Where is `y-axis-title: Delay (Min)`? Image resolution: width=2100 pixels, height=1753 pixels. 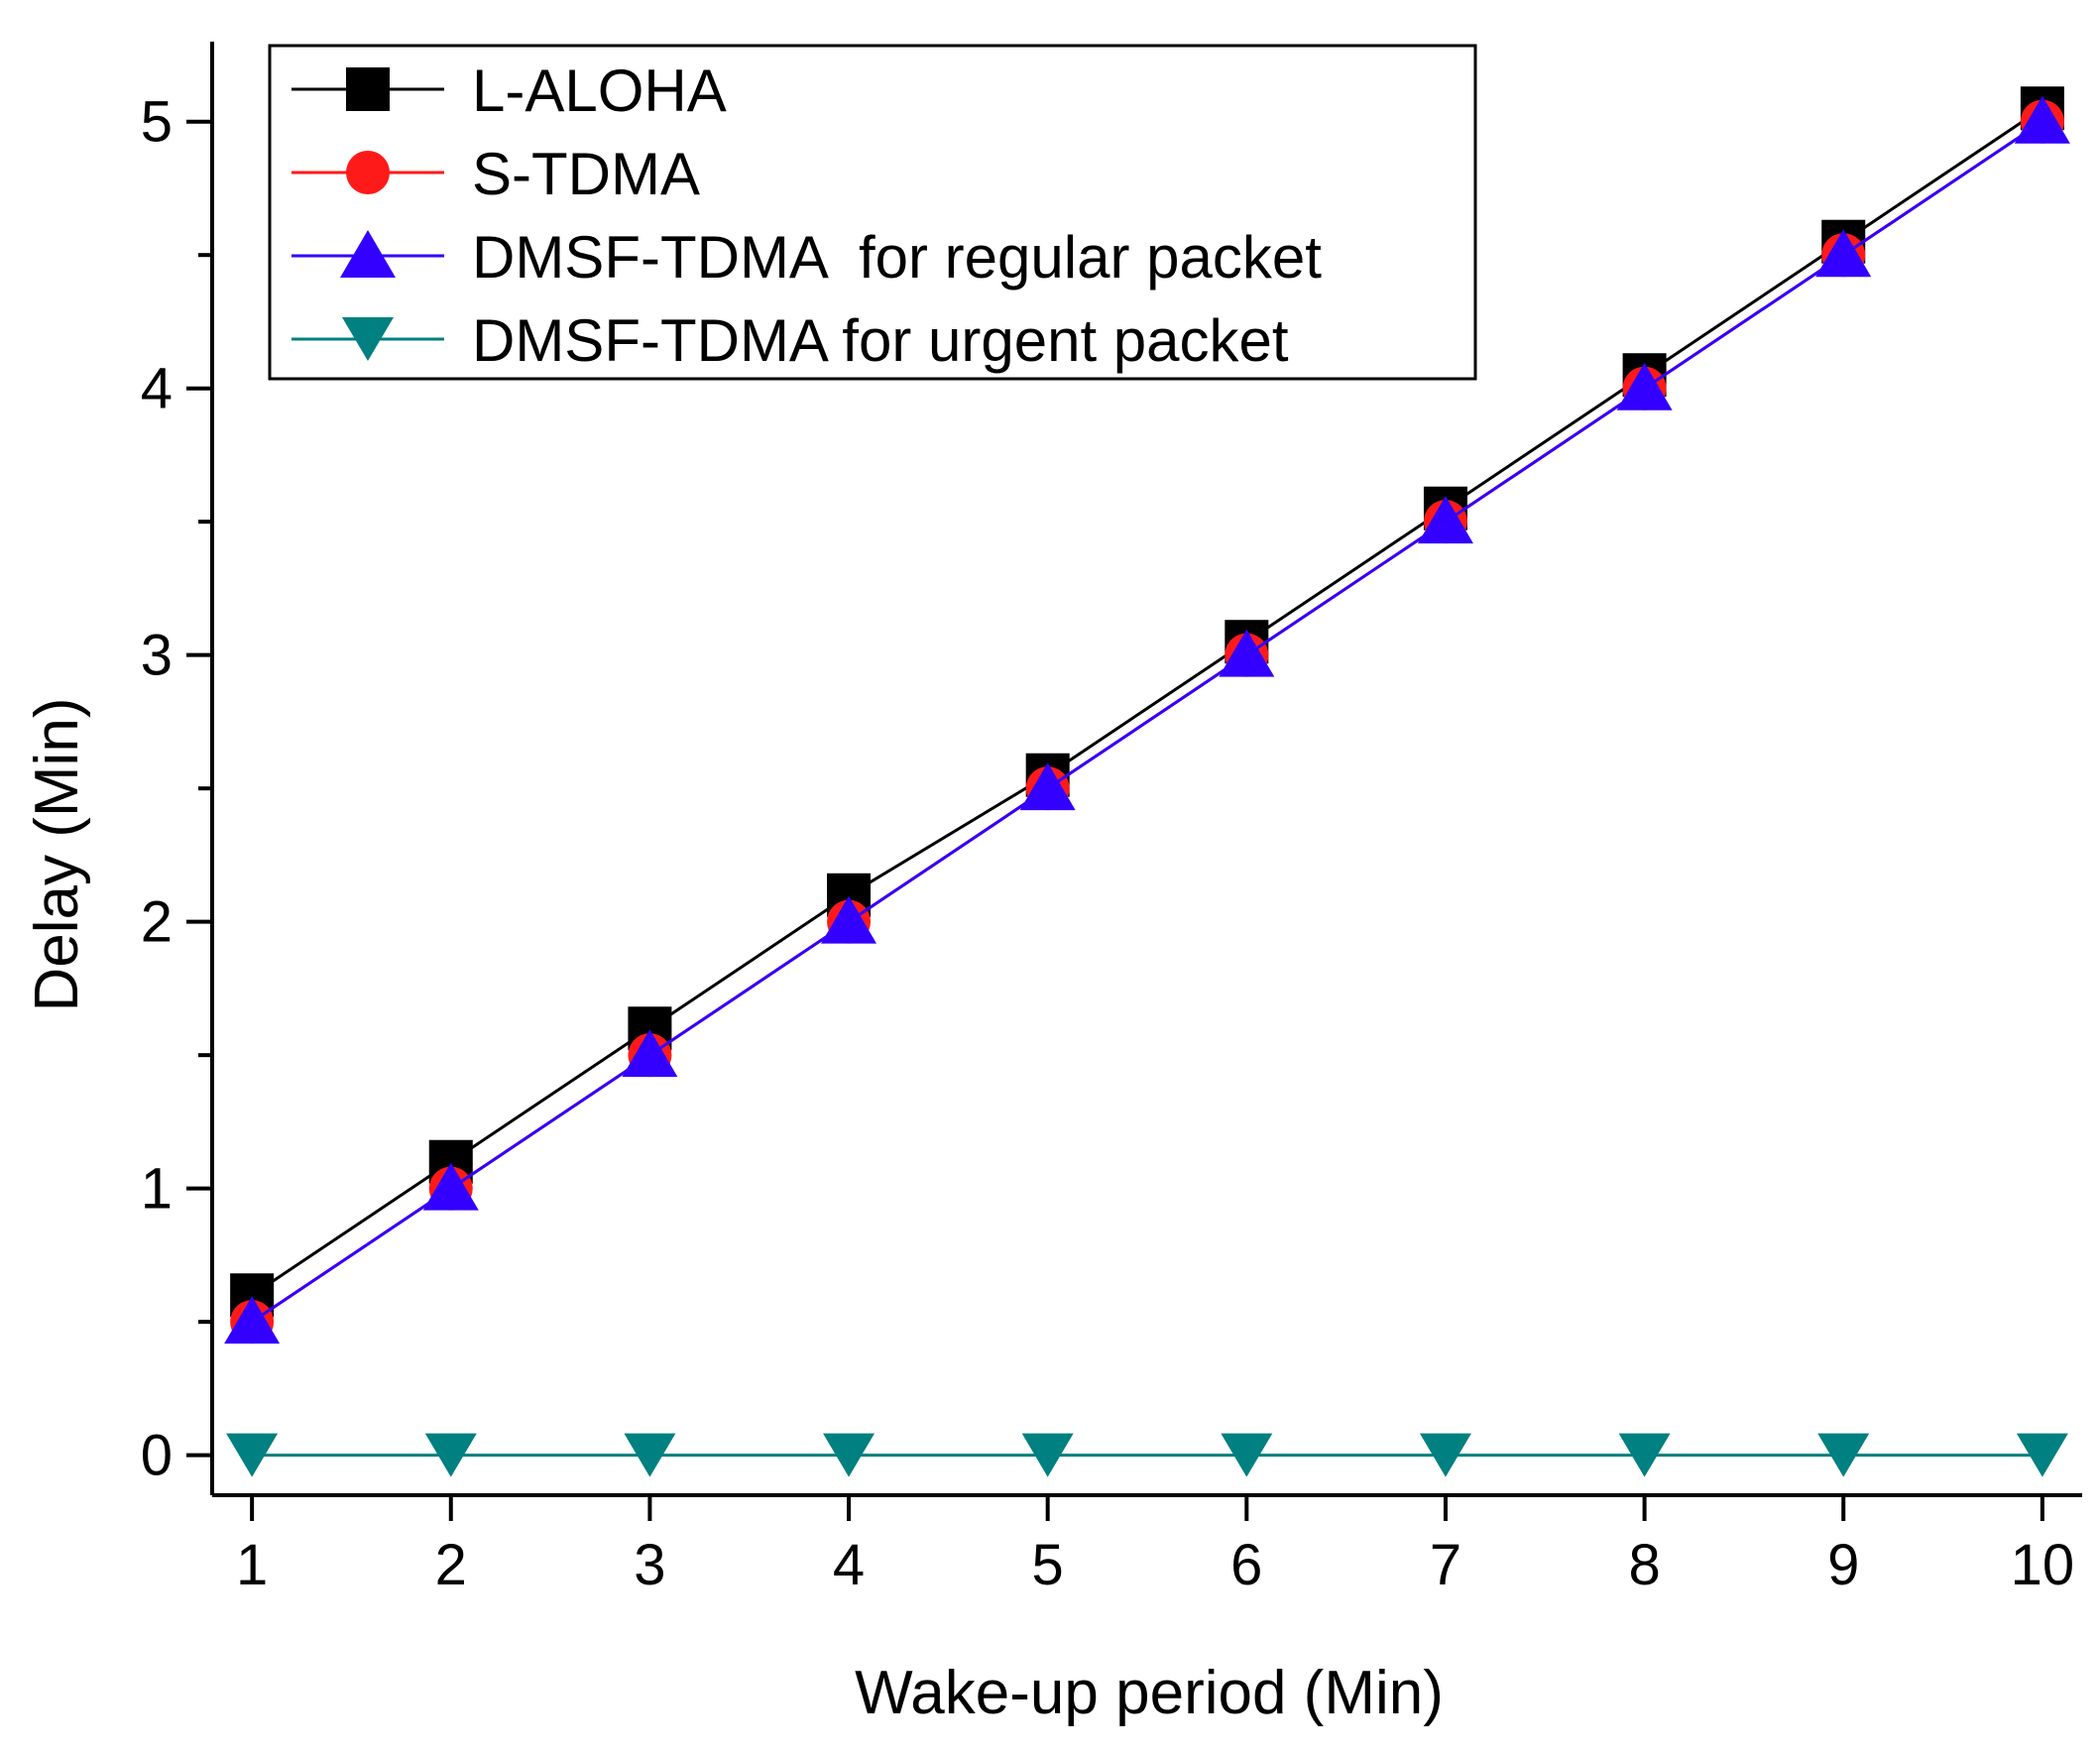 y-axis-title: Delay (Min) is located at coordinates (57, 855).